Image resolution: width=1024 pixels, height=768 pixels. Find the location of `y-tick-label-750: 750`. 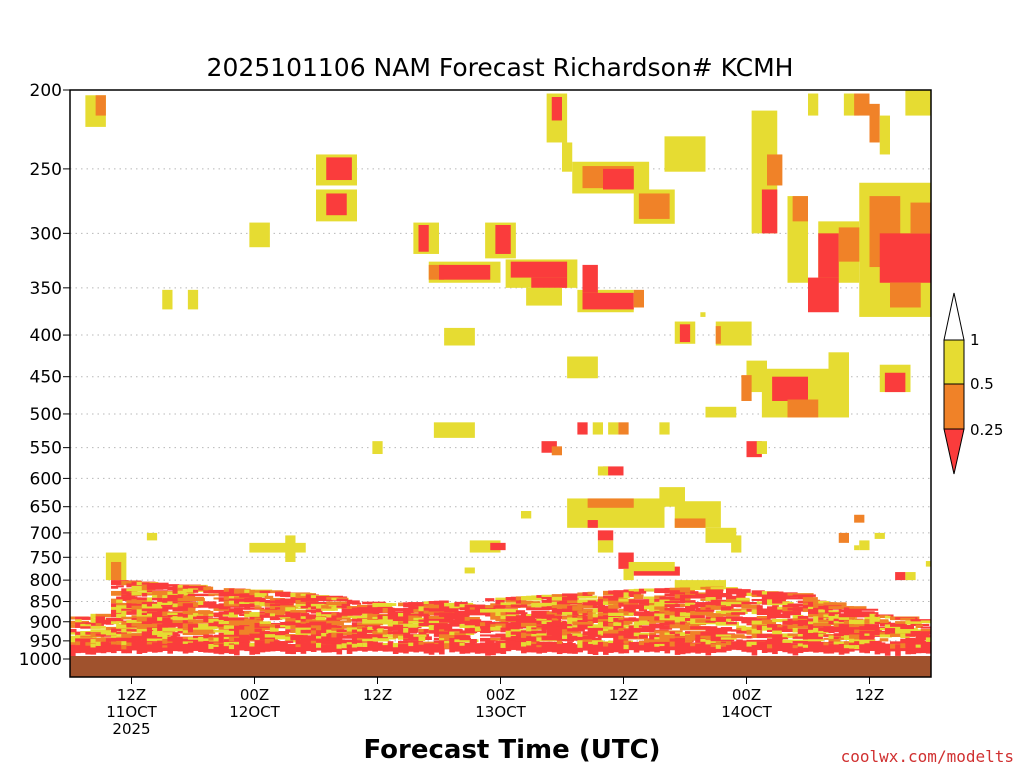

y-tick-label-750: 750 is located at coordinates (46, 558).